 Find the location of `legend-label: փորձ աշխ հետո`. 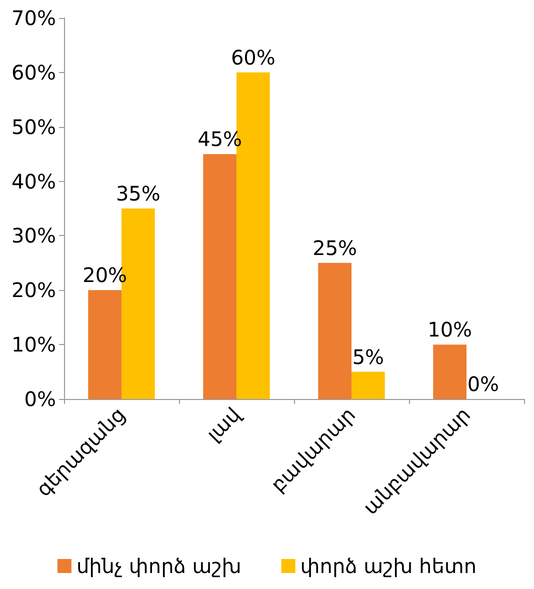

legend-label: փորձ աշխ հետո is located at coordinates (388, 566).